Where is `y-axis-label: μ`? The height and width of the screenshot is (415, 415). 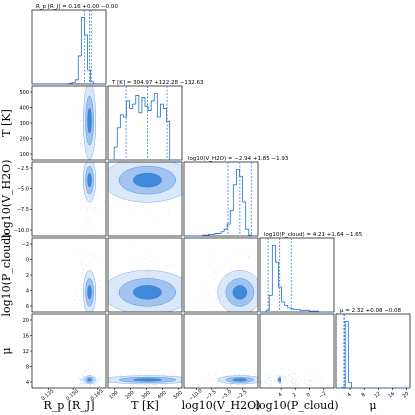 y-axis-label: μ is located at coordinates (6, 350).